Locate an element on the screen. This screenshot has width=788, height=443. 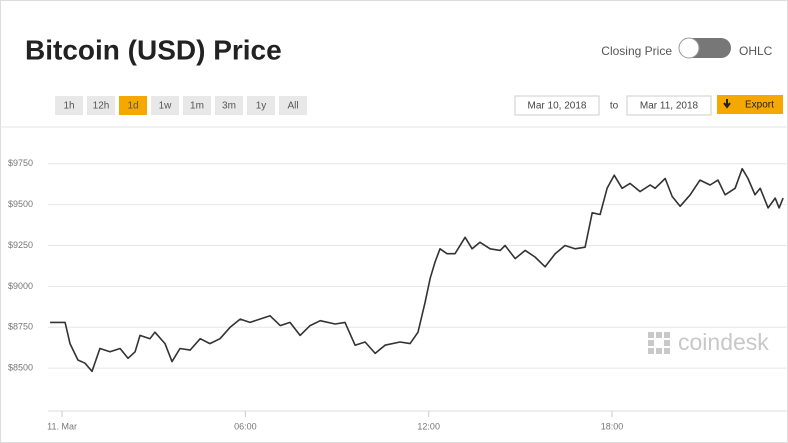
watermark: coindesk is located at coordinates (708, 342).